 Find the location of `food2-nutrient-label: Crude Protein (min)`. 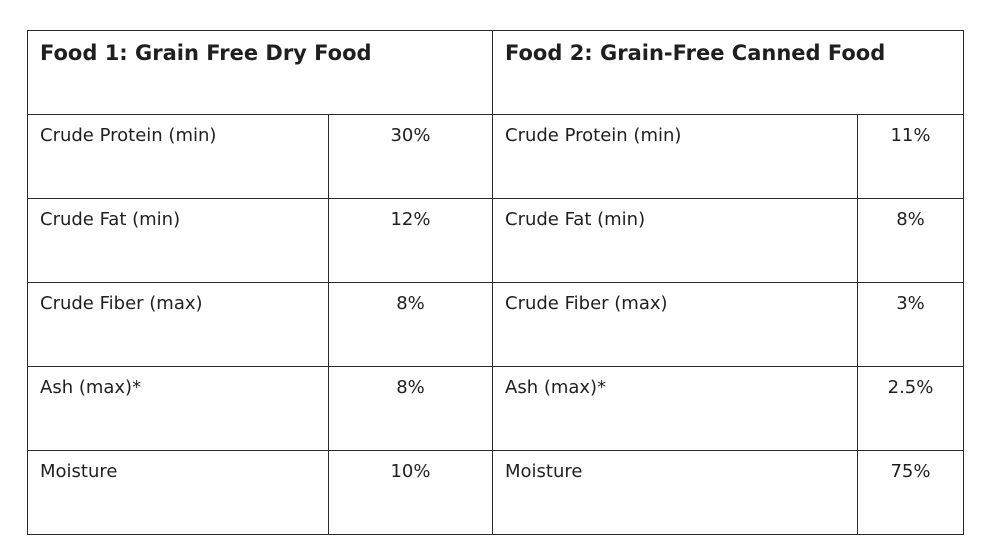

food2-nutrient-label: Crude Protein (min) is located at coordinates (675, 156).